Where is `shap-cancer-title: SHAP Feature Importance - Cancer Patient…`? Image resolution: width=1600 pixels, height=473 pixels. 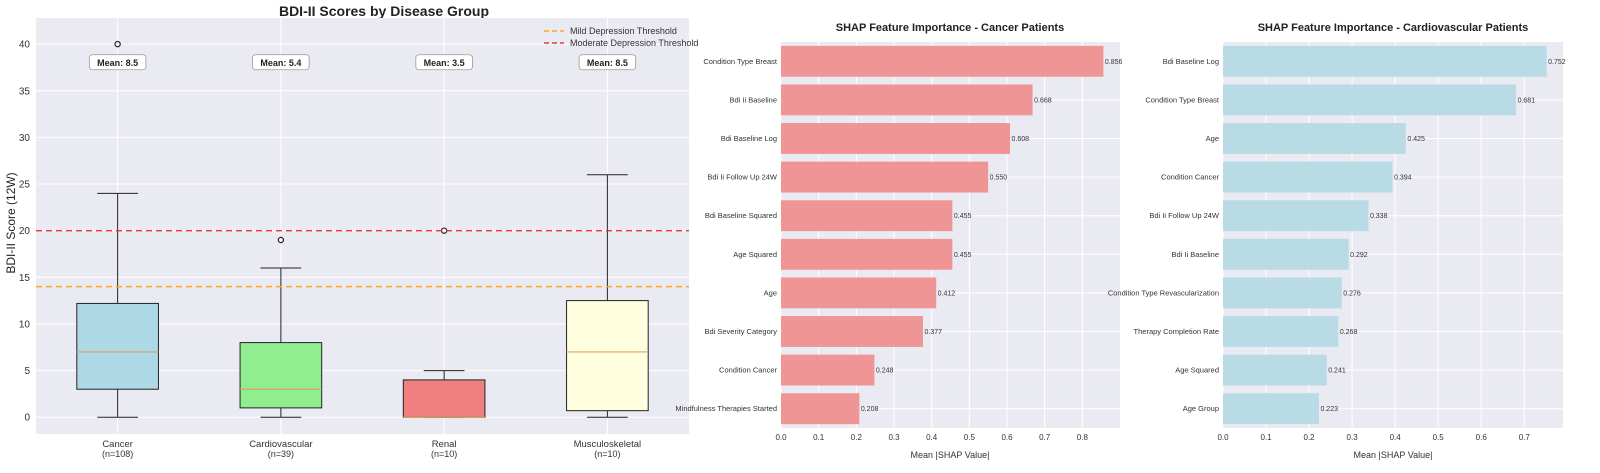 shap-cancer-title: SHAP Feature Importance - Cancer Patient… is located at coordinates (950, 28).